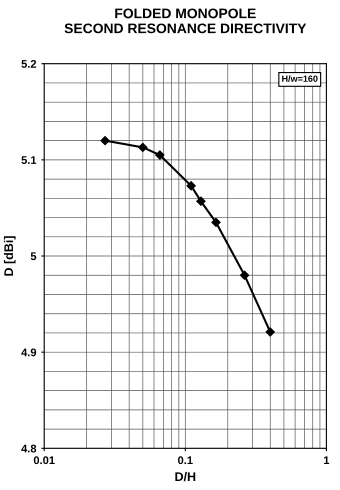  Describe the element at coordinates (185, 460) in the screenshot. I see `x-tick-label: 0.1` at that location.